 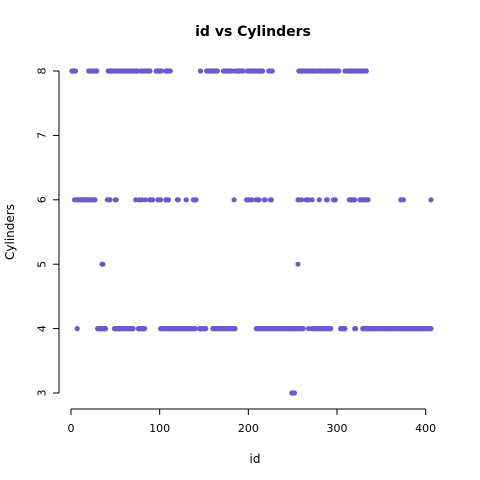 I want to click on y-tick-label: 3, so click(x=42, y=393).